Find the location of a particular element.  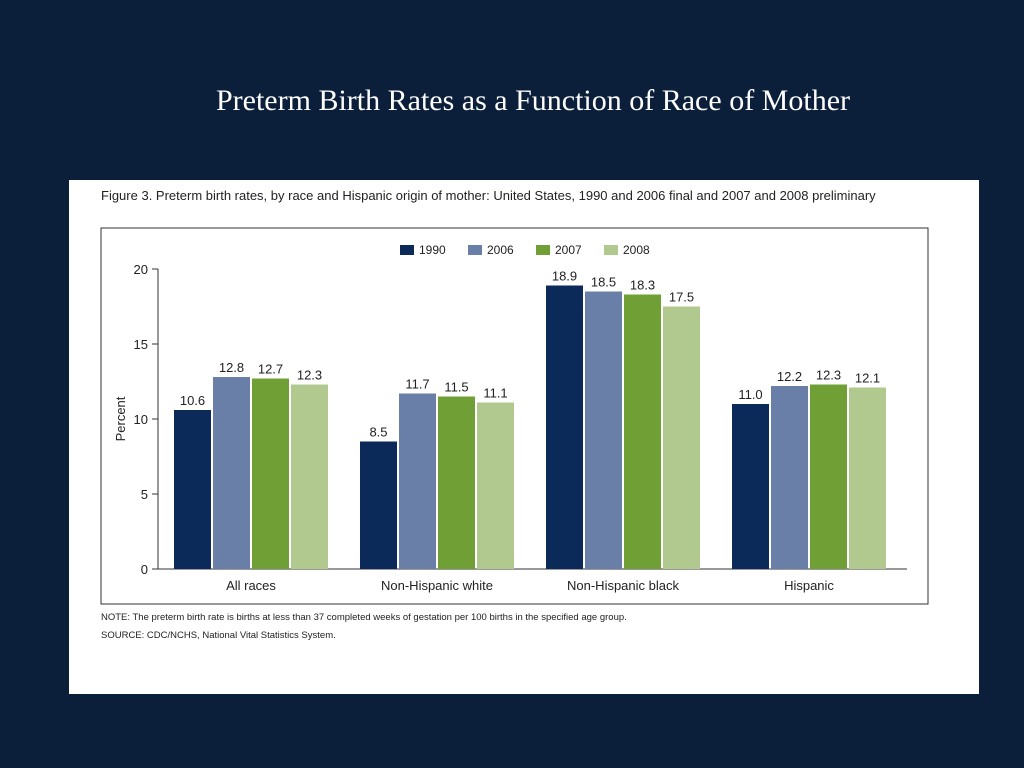

x-tick-label: All races is located at coordinates (251, 585).